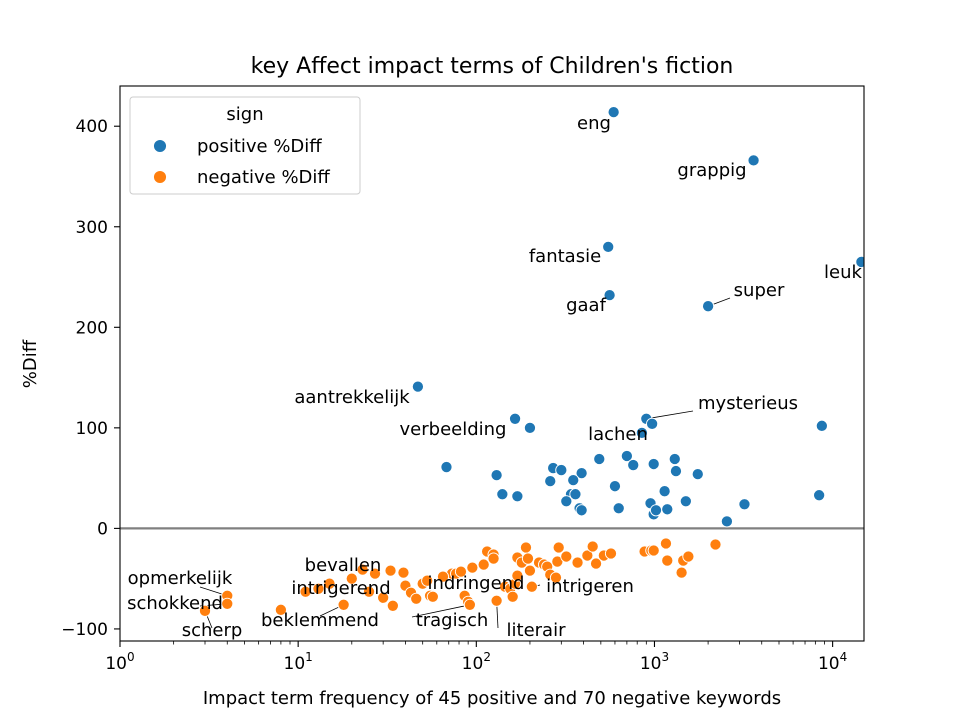 Image resolution: width=960 pixels, height=720 pixels. I want to click on annotation-label: leuk, so click(843, 272).